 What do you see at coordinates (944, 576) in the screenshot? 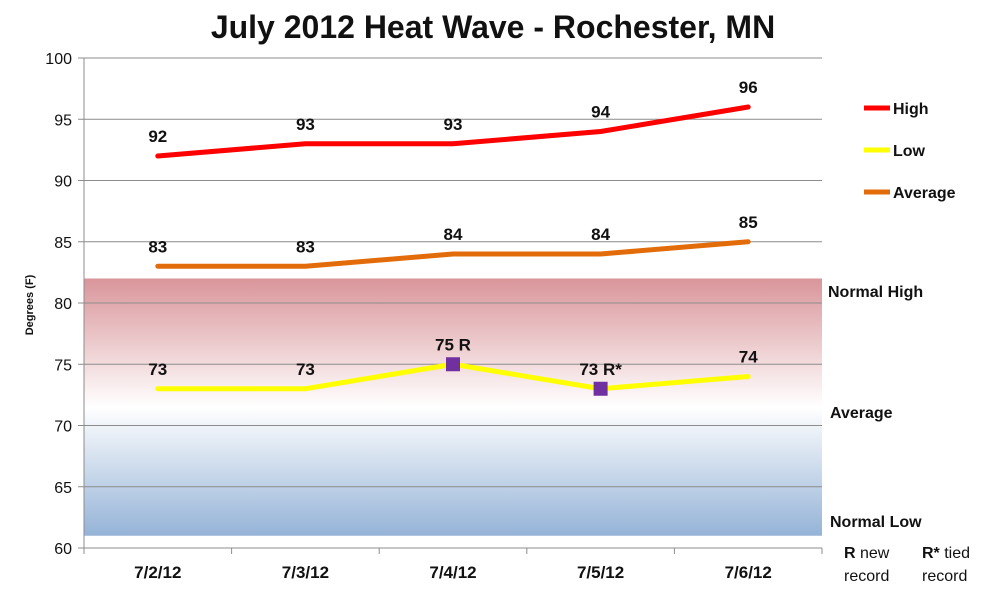
I see `tied-record-note-line2: record` at bounding box center [944, 576].